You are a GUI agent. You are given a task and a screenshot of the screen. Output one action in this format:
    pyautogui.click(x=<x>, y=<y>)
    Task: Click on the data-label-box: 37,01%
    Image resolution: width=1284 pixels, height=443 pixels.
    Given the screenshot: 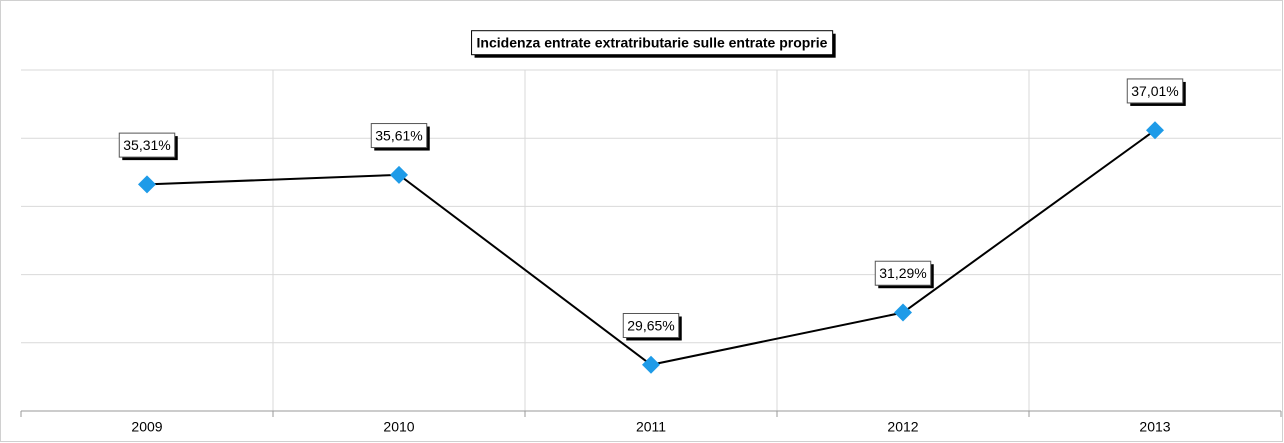 What is the action you would take?
    pyautogui.click(x=1156, y=92)
    